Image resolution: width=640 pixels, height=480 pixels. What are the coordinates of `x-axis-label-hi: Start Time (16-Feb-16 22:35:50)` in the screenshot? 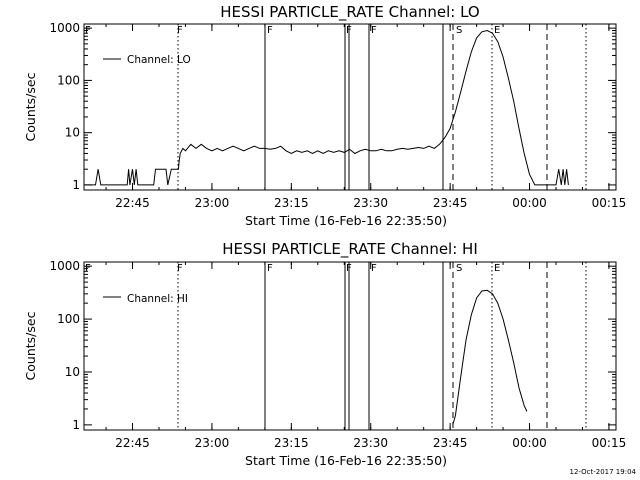 It's located at (346, 460).